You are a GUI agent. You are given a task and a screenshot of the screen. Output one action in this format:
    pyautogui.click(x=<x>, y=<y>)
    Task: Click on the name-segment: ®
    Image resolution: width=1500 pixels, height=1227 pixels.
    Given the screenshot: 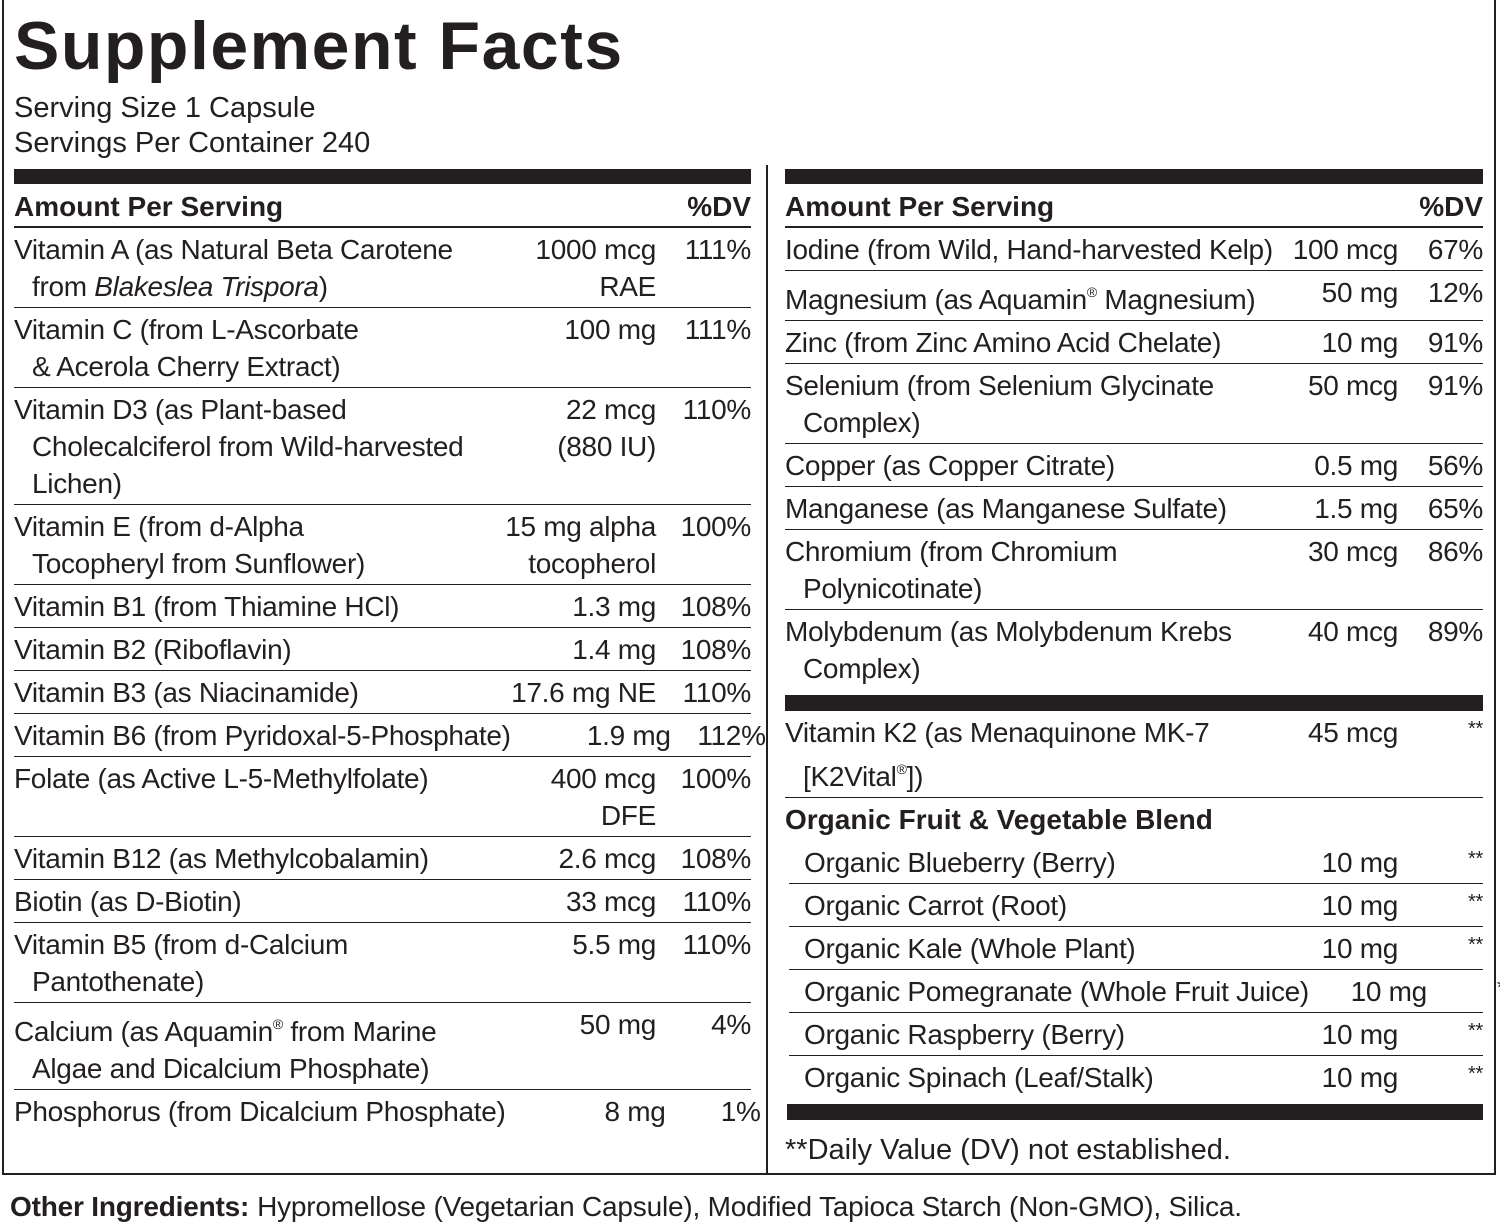 What is the action you would take?
    pyautogui.click(x=277, y=1024)
    